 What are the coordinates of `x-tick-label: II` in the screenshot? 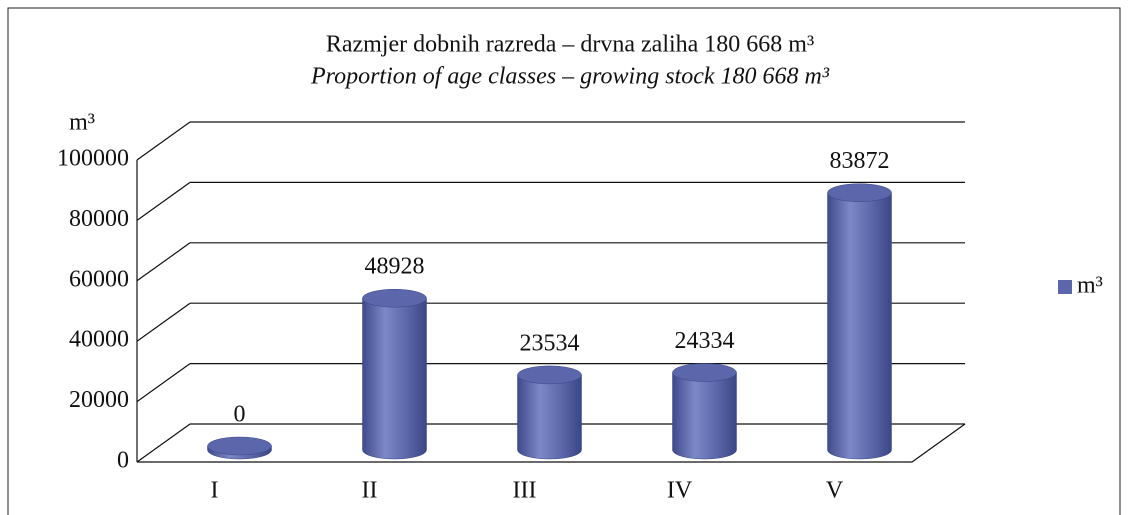 It's located at (370, 491).